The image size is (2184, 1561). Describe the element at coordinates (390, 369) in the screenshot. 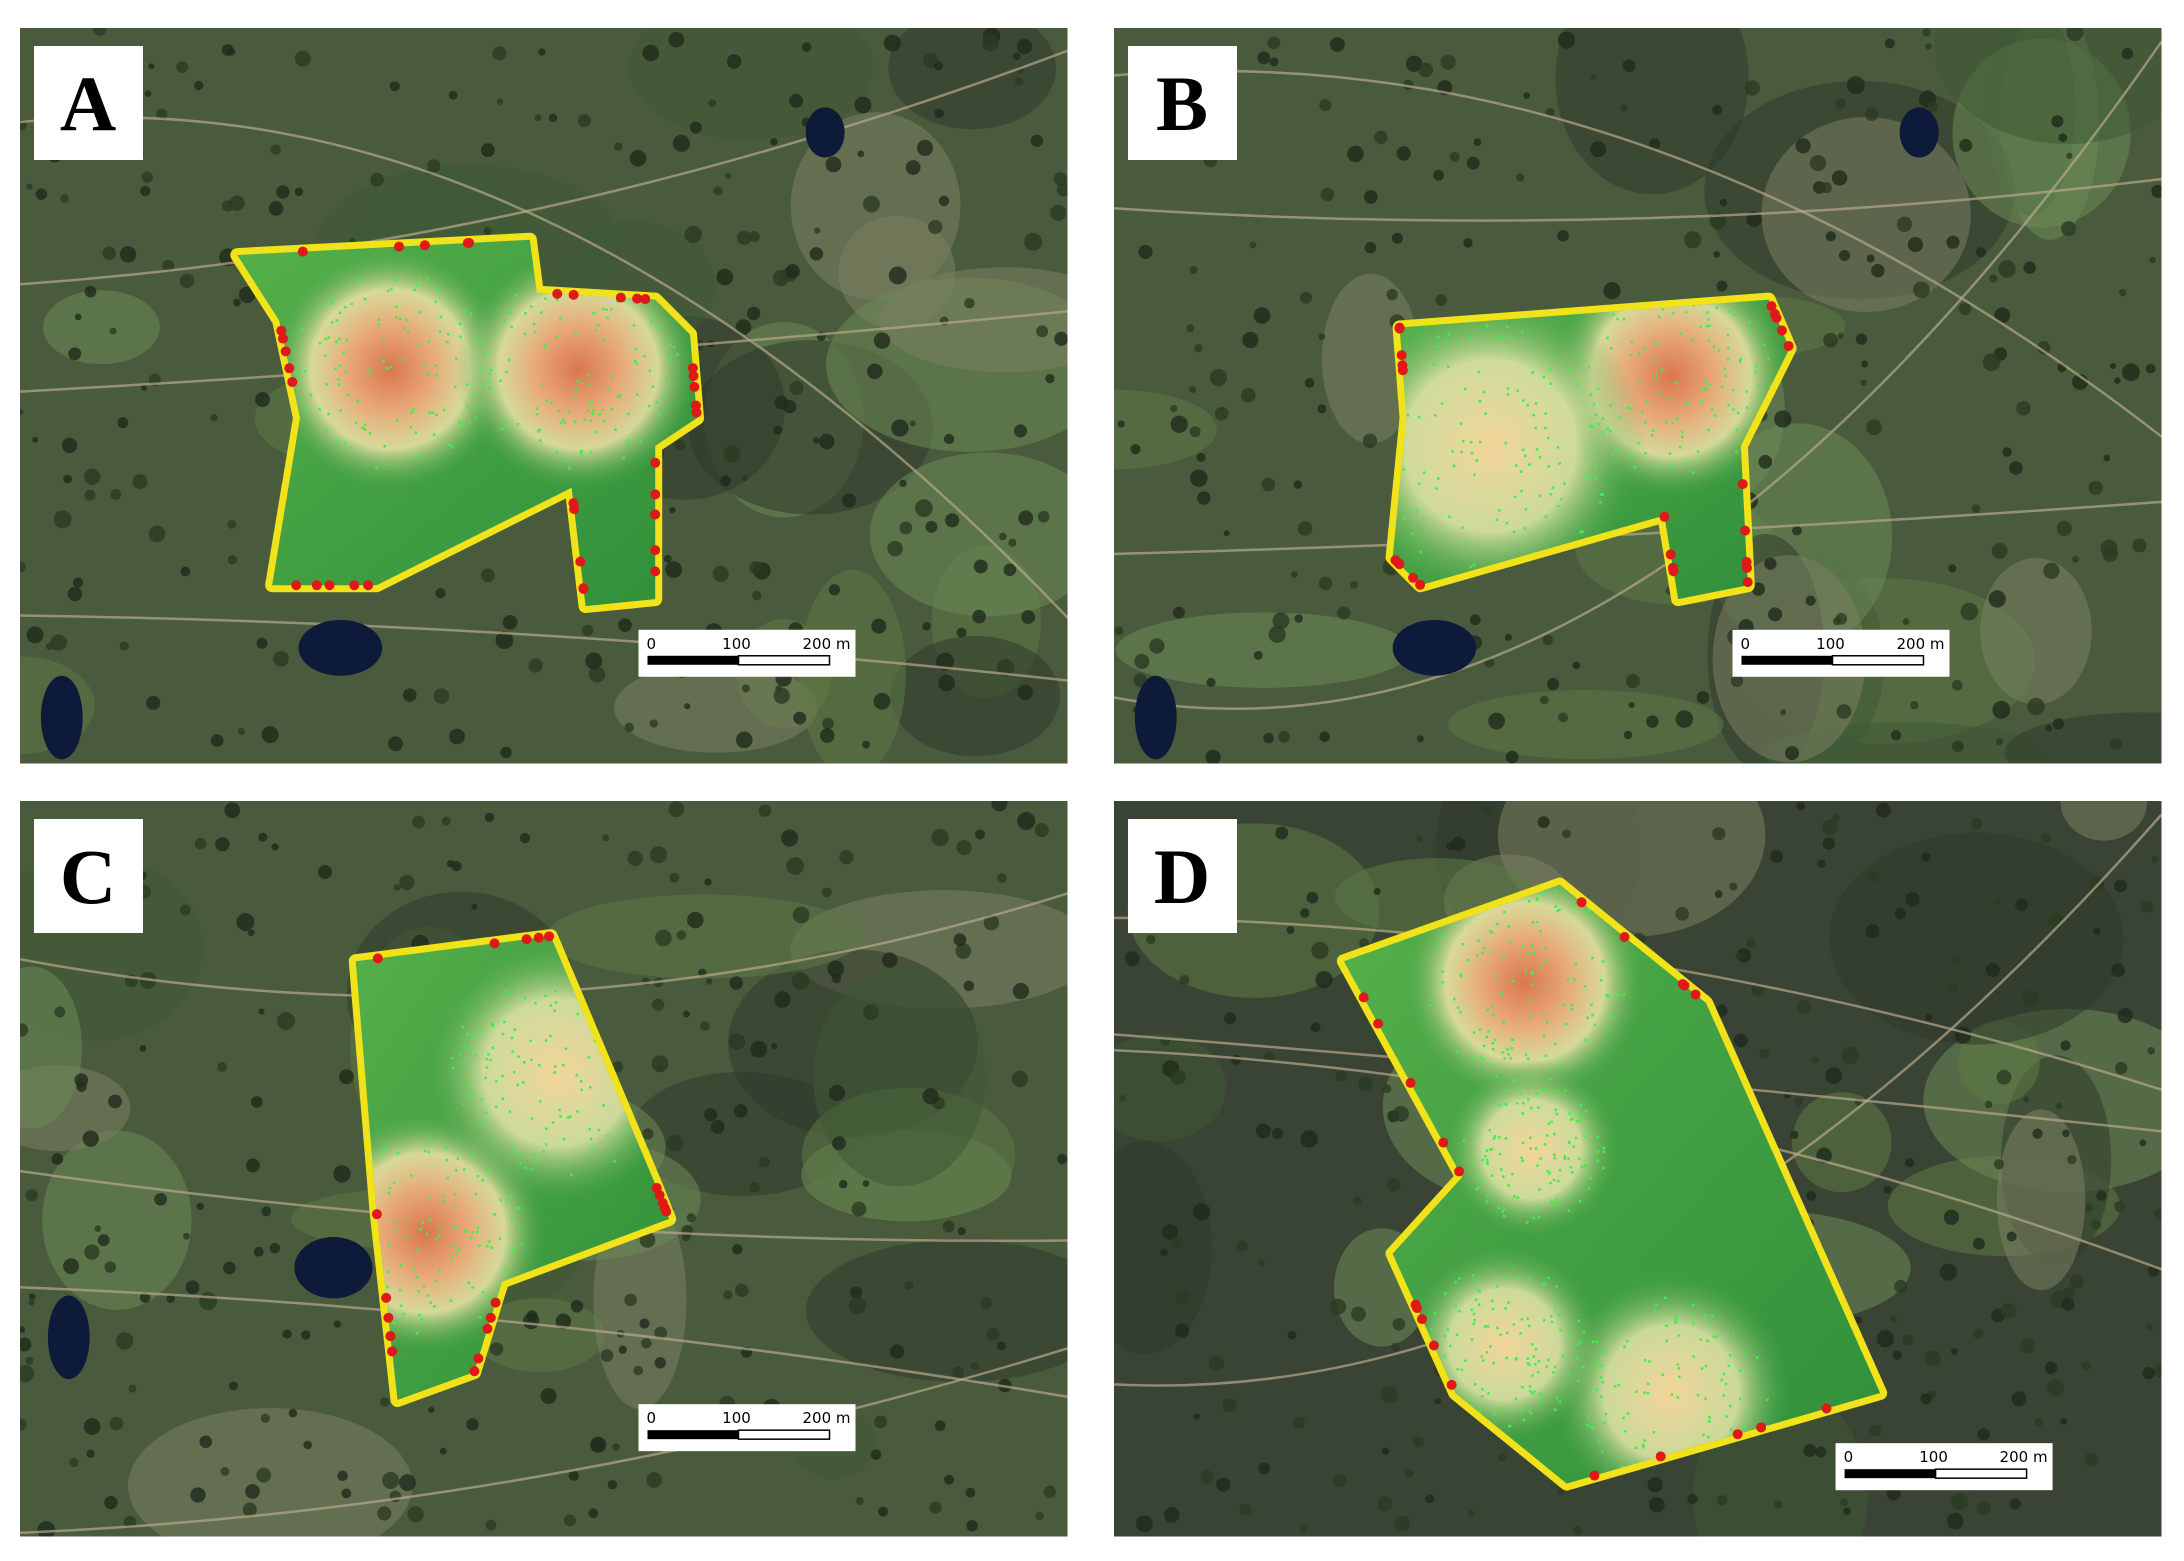

I see `density-hotspot` at that location.